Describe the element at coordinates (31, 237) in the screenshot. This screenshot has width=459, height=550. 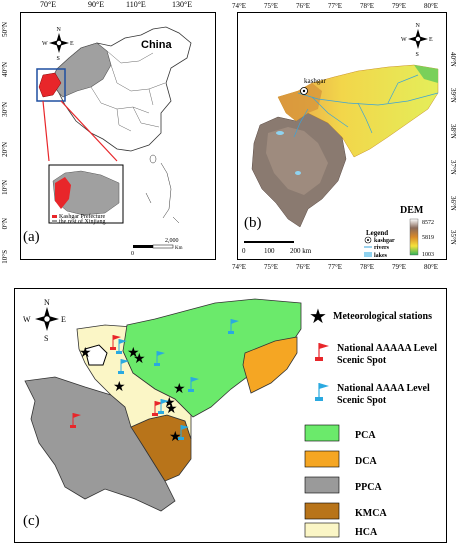
I see `panel-a-letter: (a)` at that location.